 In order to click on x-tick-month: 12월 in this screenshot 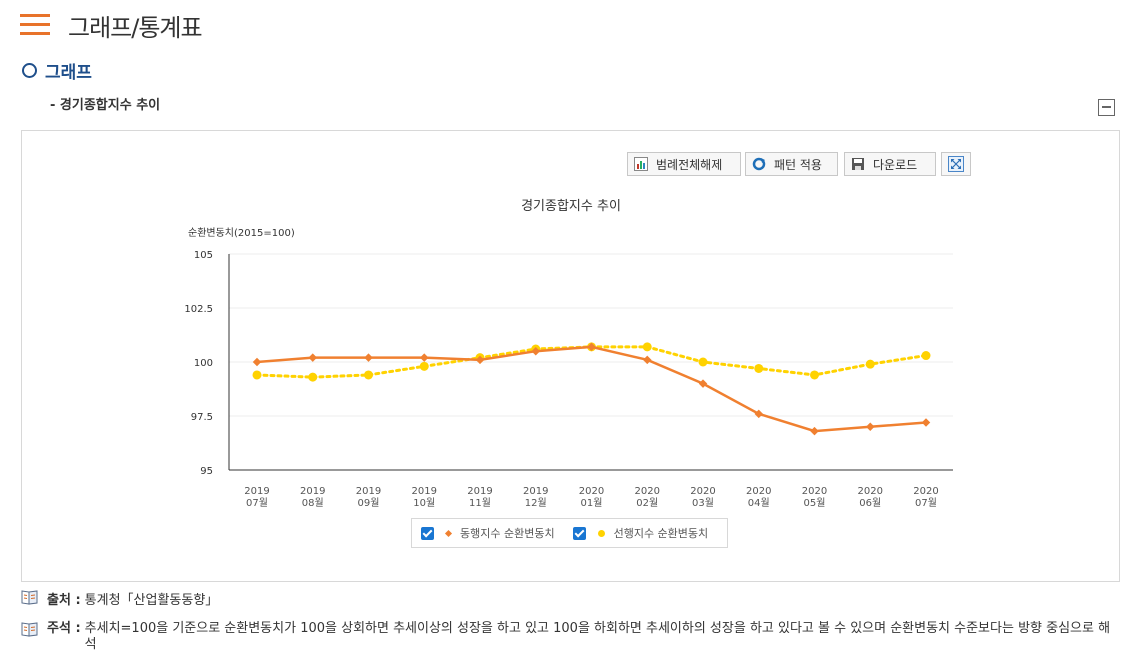, I will do `click(536, 503)`.